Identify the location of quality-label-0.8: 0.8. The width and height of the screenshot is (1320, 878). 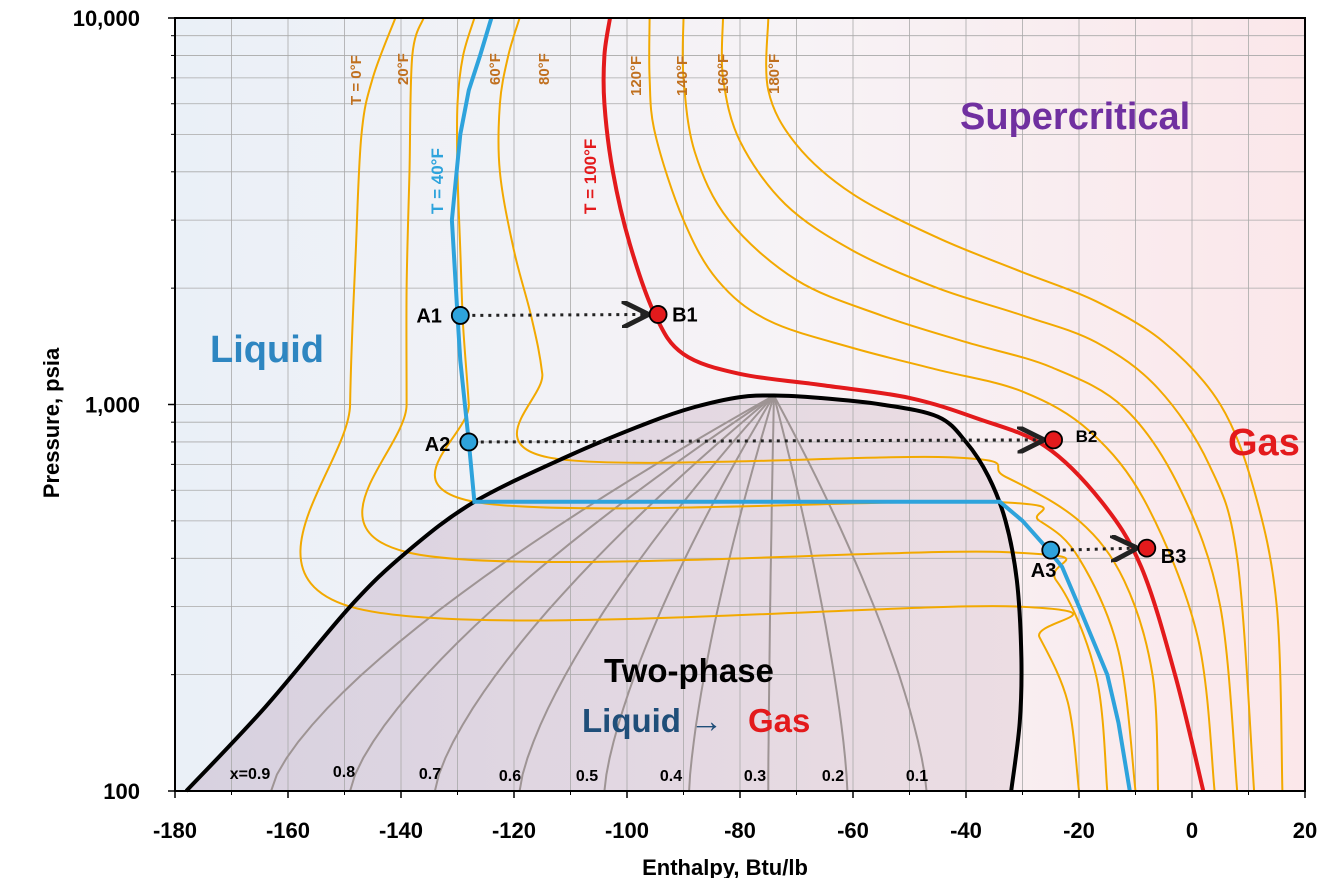
(344, 772).